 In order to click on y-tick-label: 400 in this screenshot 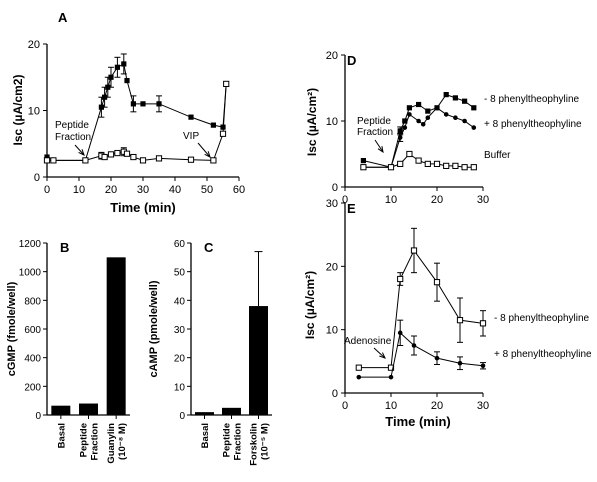, I will do `click(32, 359)`.